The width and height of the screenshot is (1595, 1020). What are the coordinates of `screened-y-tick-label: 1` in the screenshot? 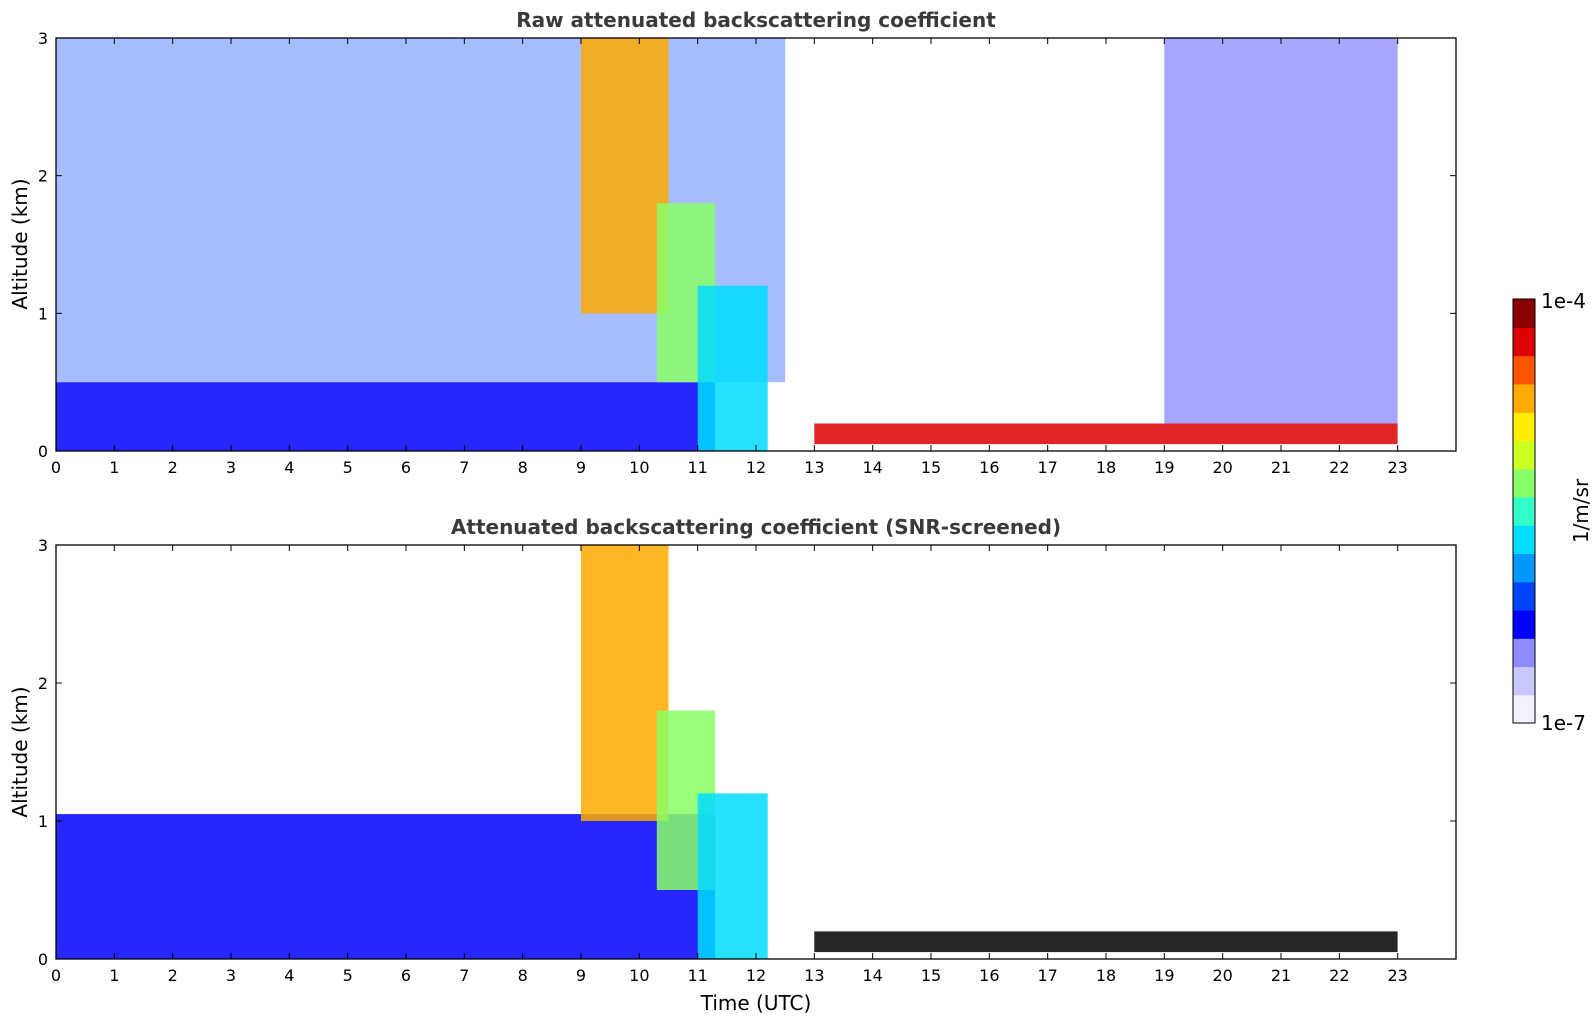 It's located at (43, 821).